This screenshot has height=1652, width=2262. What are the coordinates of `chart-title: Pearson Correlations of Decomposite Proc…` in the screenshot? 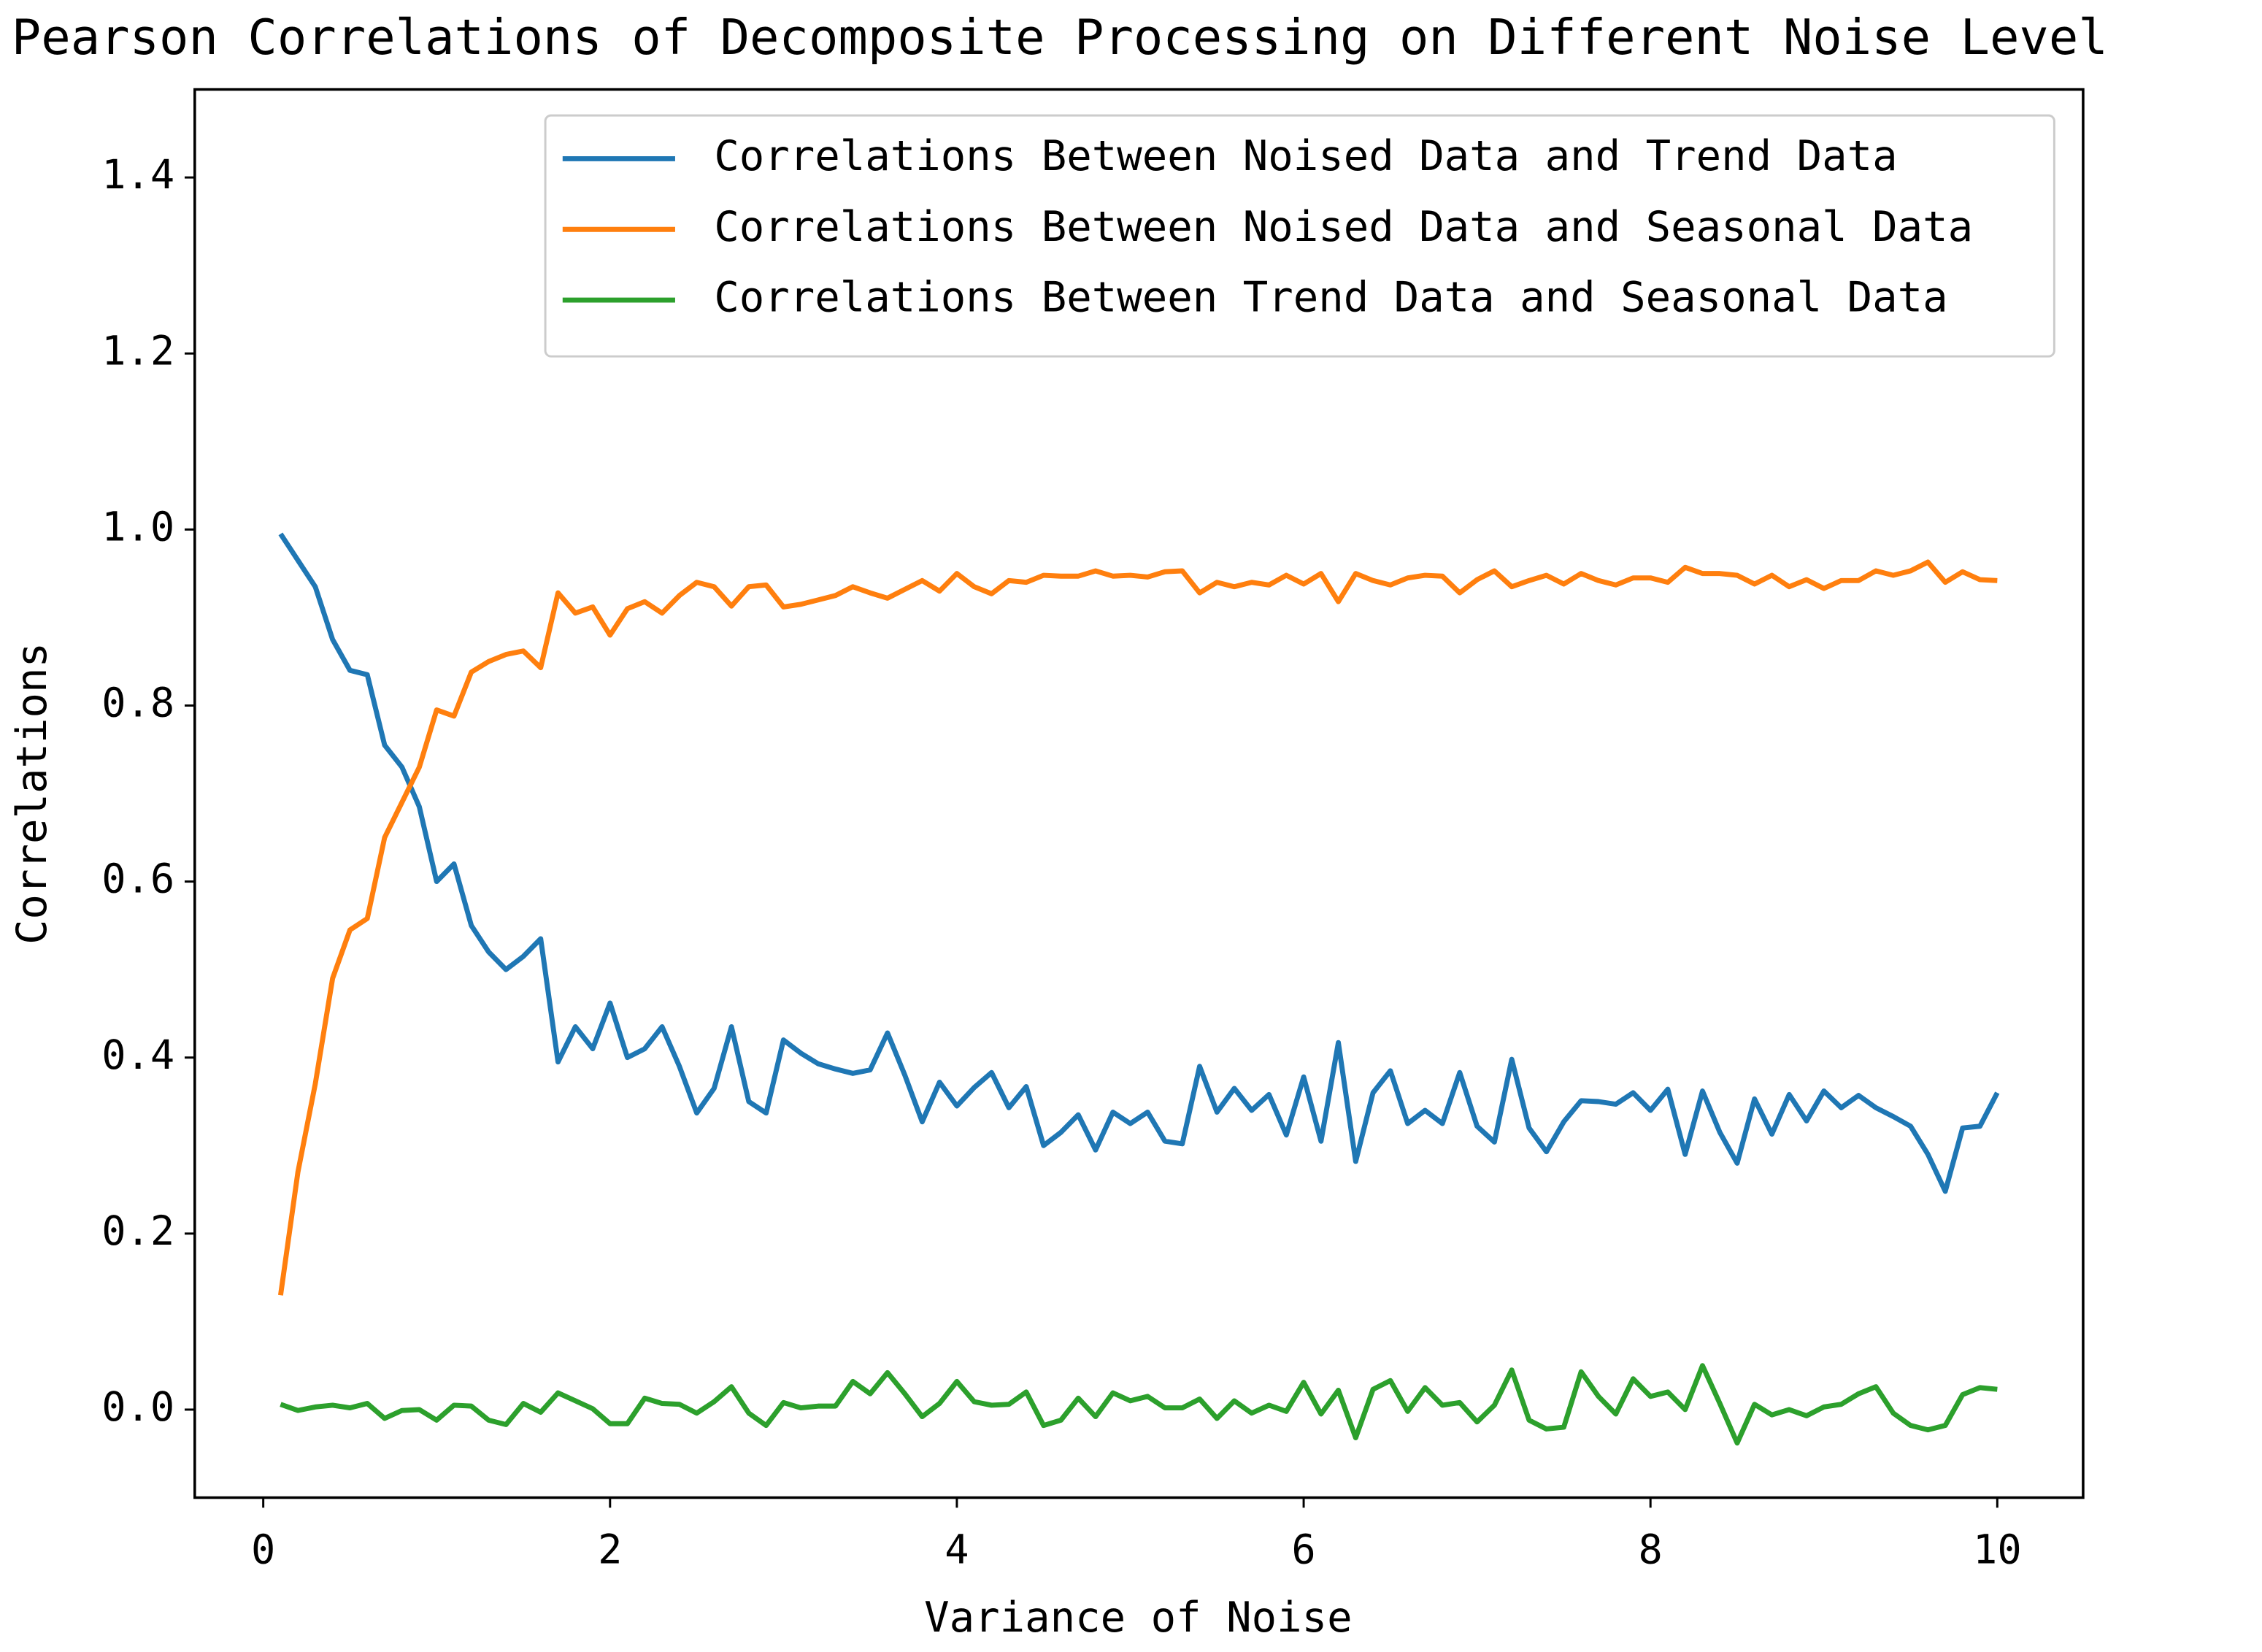 It's located at (1060, 37).